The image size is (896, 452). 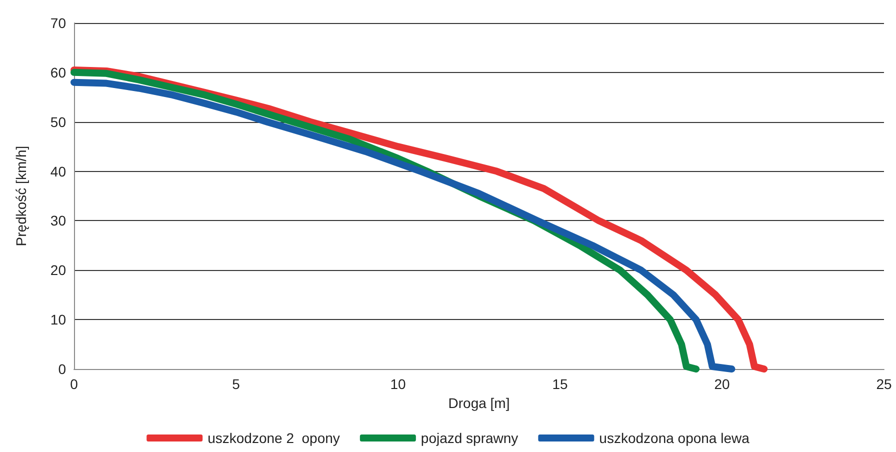 I want to click on y-tick-label: 10, so click(x=58, y=320).